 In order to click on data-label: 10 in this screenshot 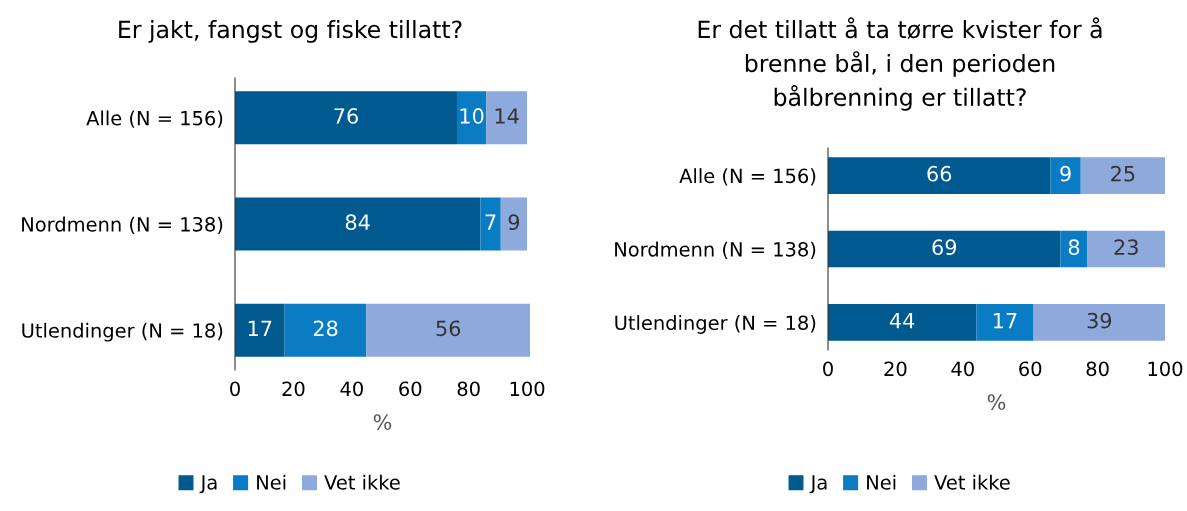, I will do `click(472, 116)`.